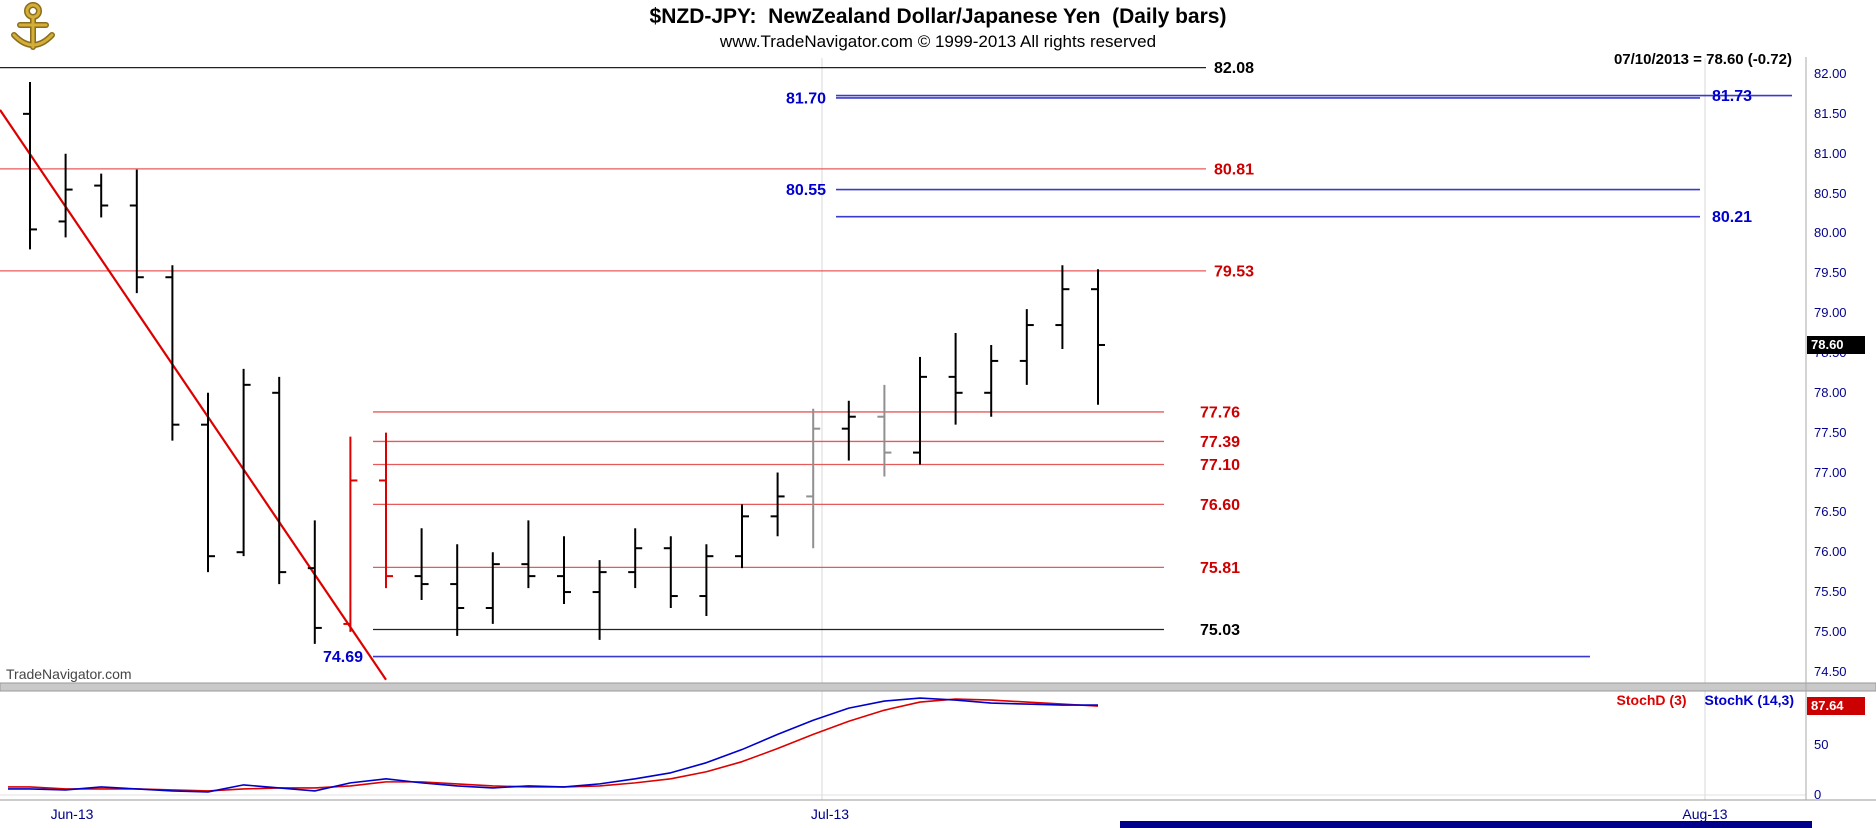 This screenshot has width=1876, height=828. What do you see at coordinates (193, 395) in the screenshot?
I see `trendline` at bounding box center [193, 395].